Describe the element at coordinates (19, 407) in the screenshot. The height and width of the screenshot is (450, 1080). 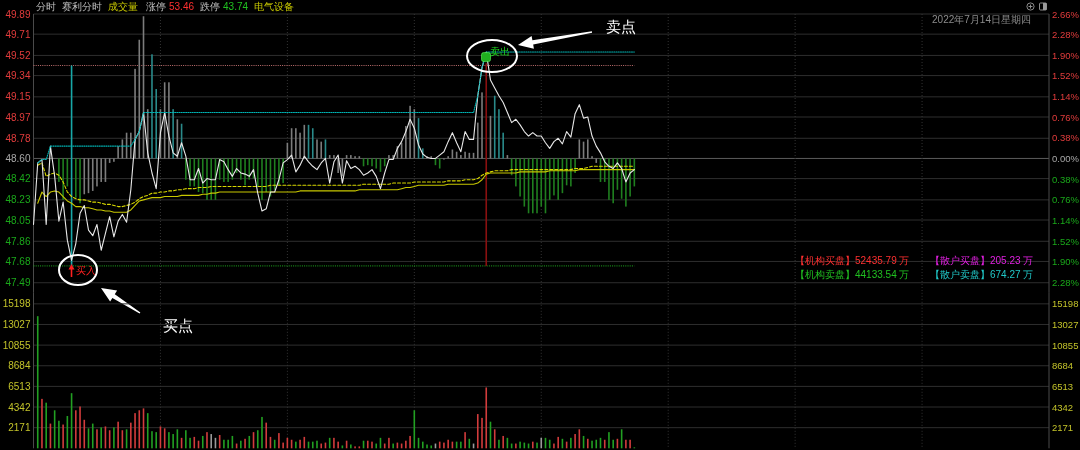
I see `y-tick-label: 4342` at that location.